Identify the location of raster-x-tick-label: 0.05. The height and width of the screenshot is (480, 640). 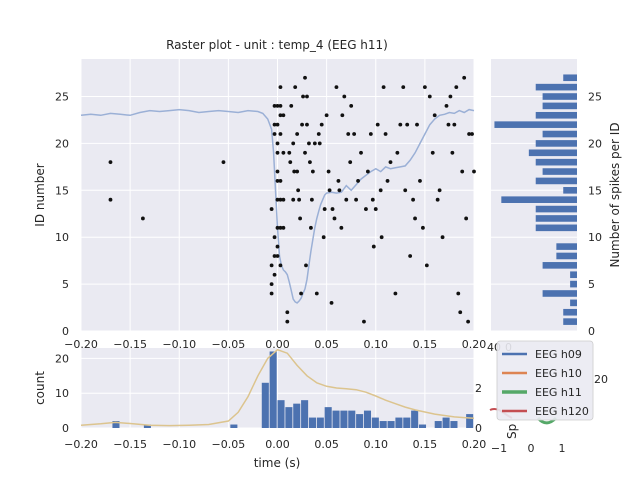
(326, 344).